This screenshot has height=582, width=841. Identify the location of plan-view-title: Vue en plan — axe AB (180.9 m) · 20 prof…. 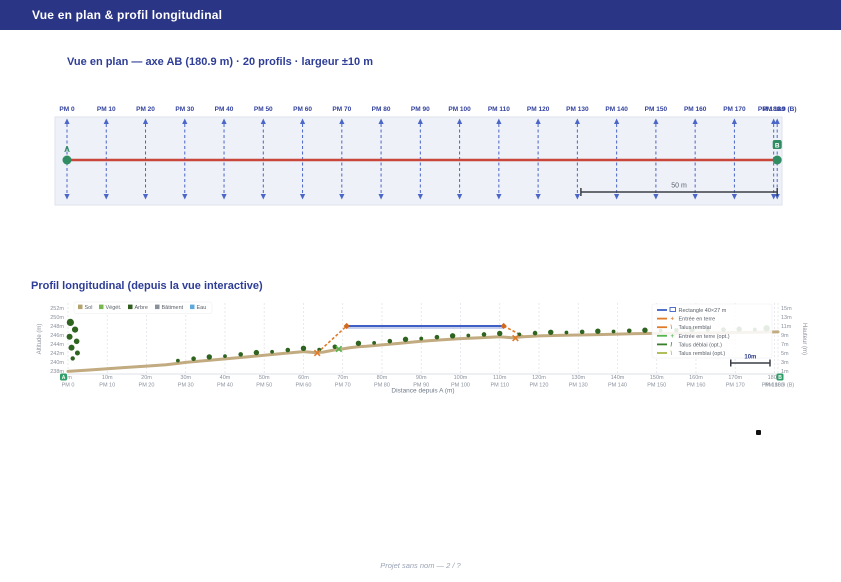
(220, 62).